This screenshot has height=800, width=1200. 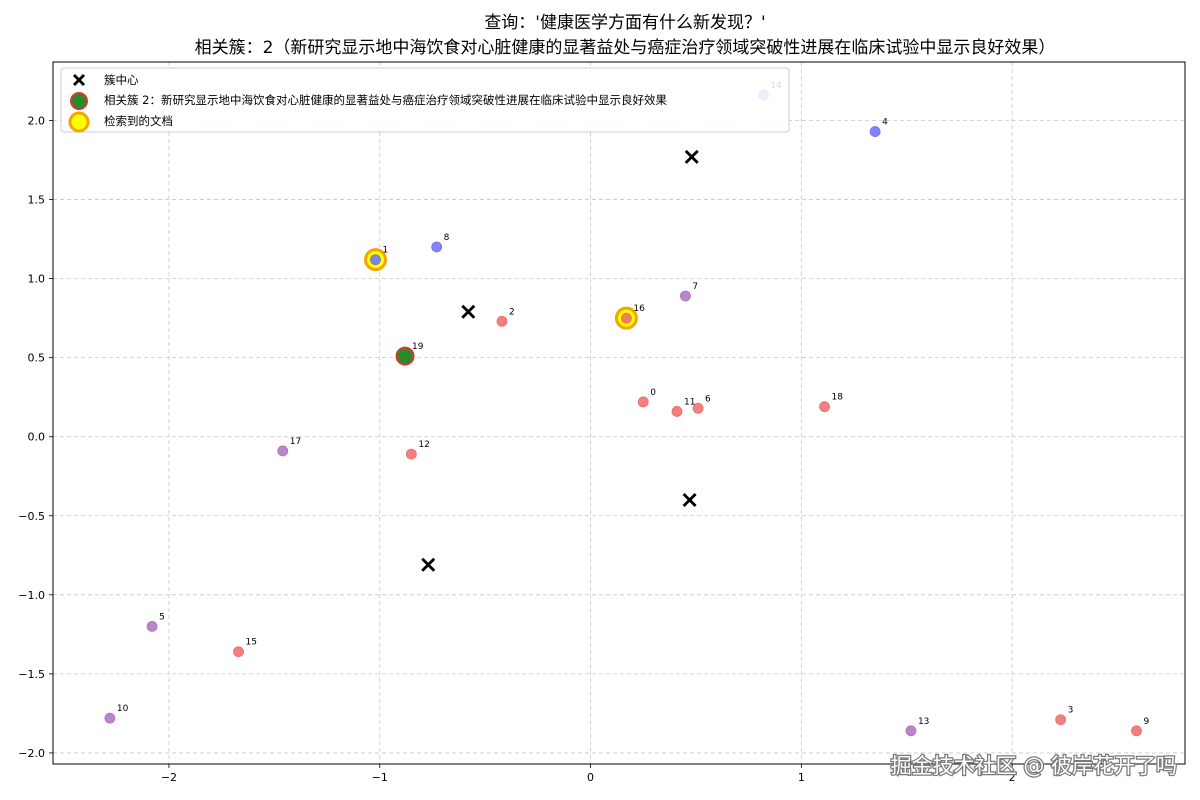 I want to click on point-id-label: 13, so click(x=923, y=722).